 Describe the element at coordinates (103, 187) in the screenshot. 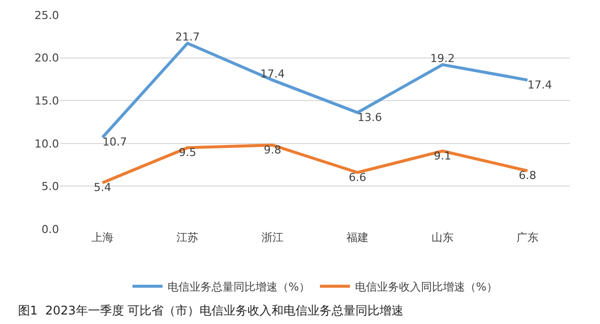

I see `data-label: 5.4` at that location.